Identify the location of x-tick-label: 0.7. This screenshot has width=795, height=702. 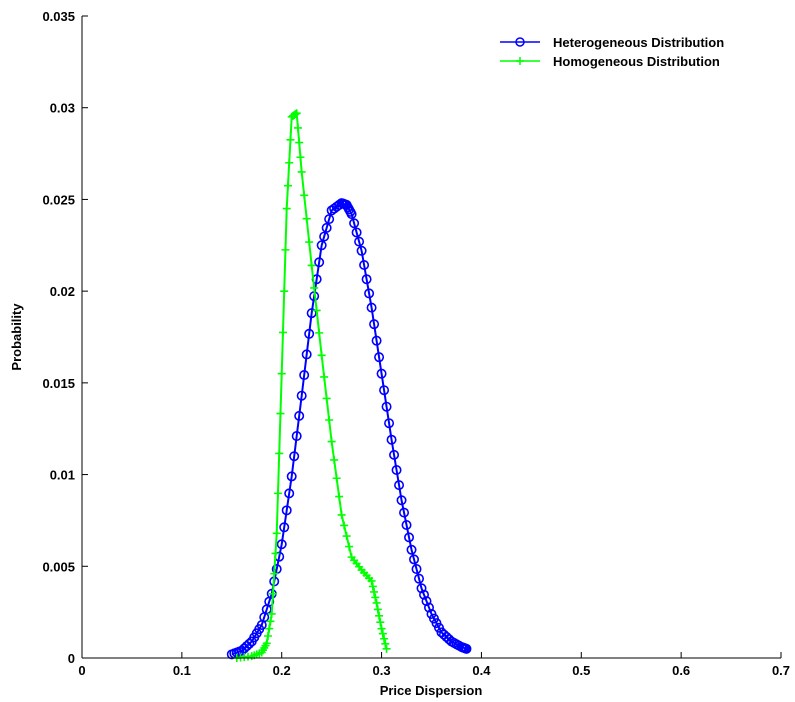
(781, 670).